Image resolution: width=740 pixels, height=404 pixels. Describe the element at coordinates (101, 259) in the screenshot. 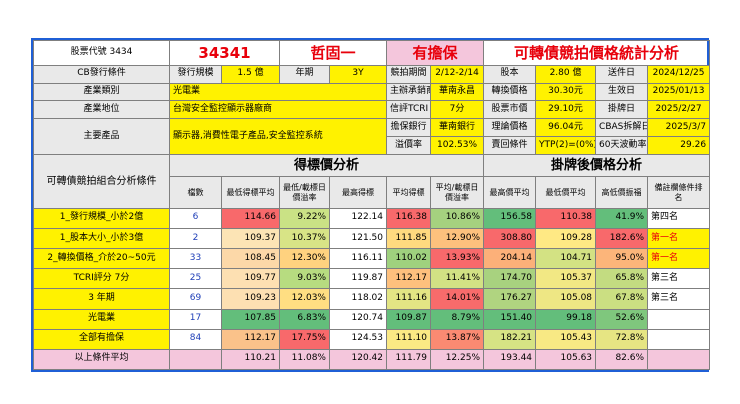

I see `row-condition: 2_轉換價格_介於20~50元` at that location.